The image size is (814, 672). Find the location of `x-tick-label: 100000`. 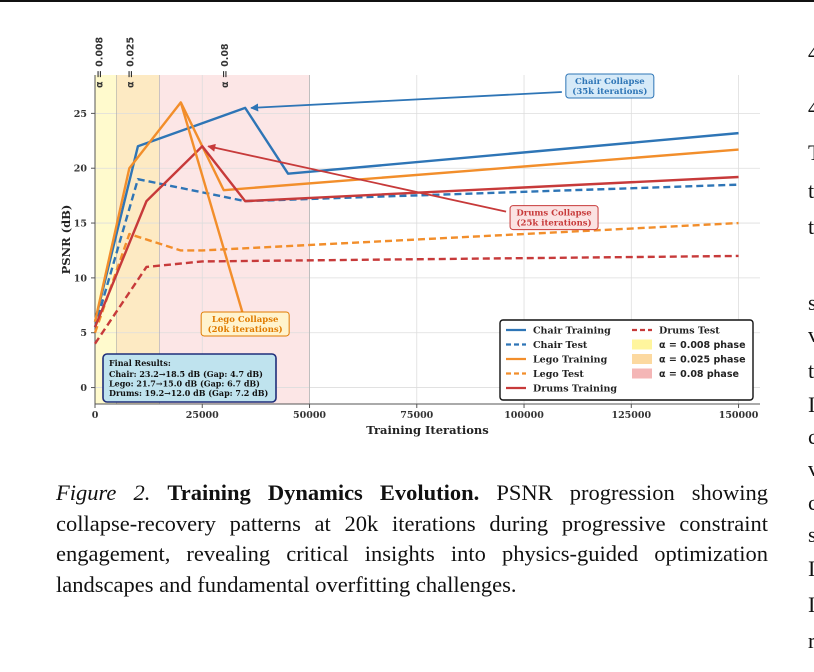

x-tick-label: 100000 is located at coordinates (524, 415).